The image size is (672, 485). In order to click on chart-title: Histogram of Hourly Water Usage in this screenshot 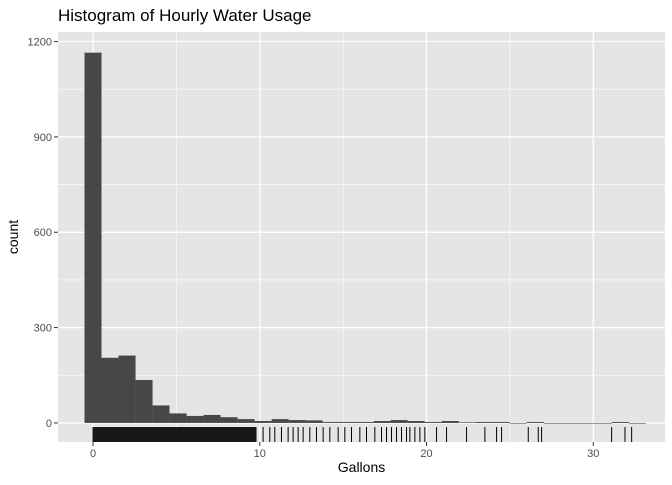, I will do `click(185, 15)`.